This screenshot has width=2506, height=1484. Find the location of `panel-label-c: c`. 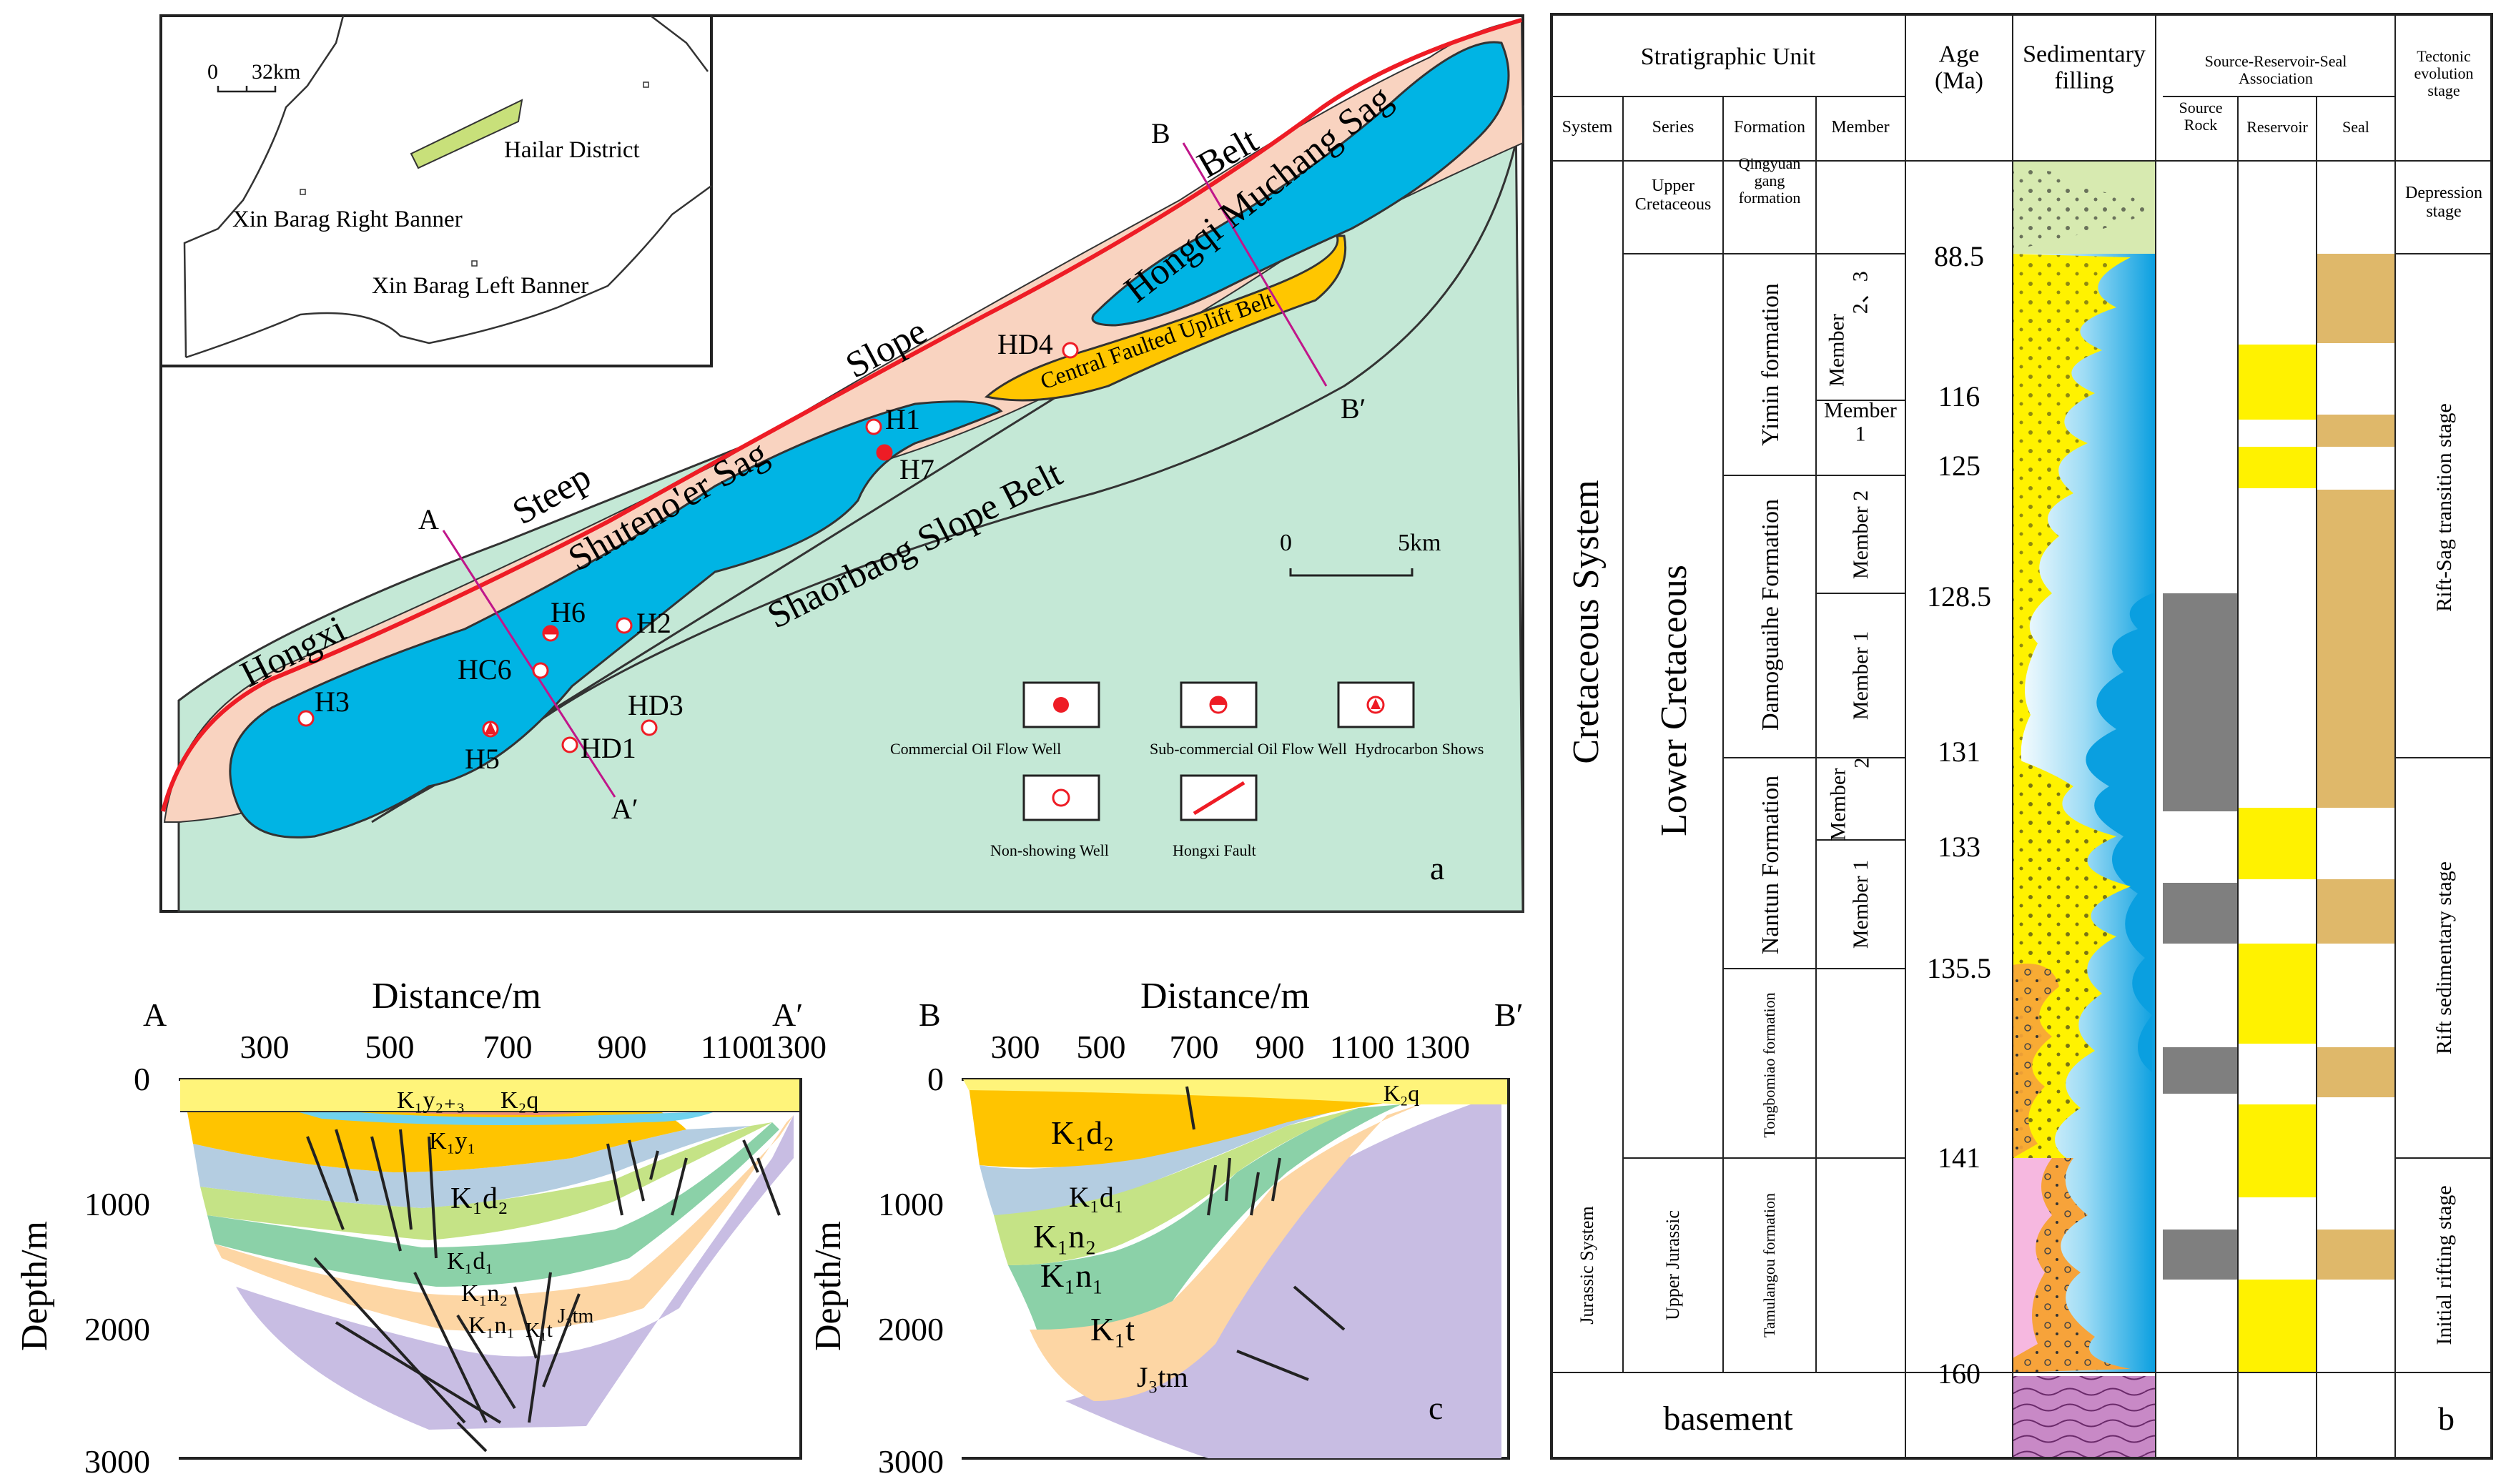

panel-label-c: c is located at coordinates (1436, 1408).